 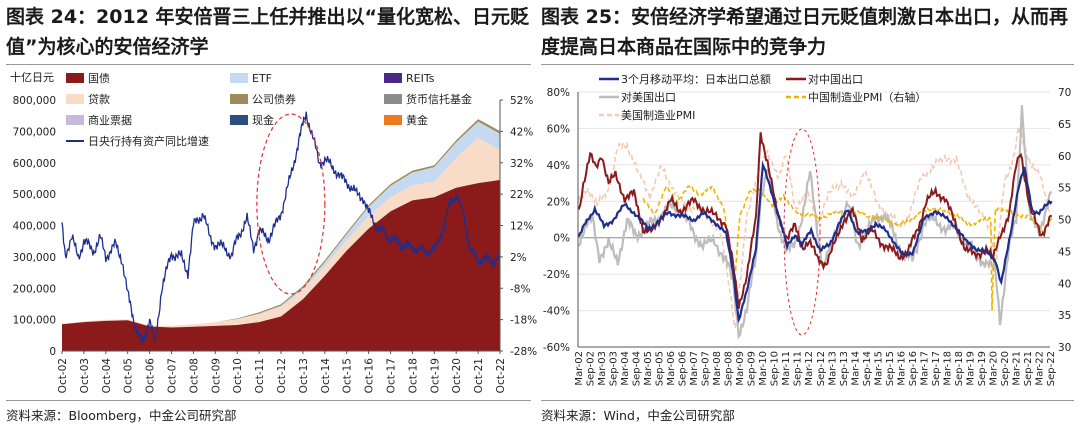 I want to click on x-tick-label: Sep-10, so click(x=775, y=368).